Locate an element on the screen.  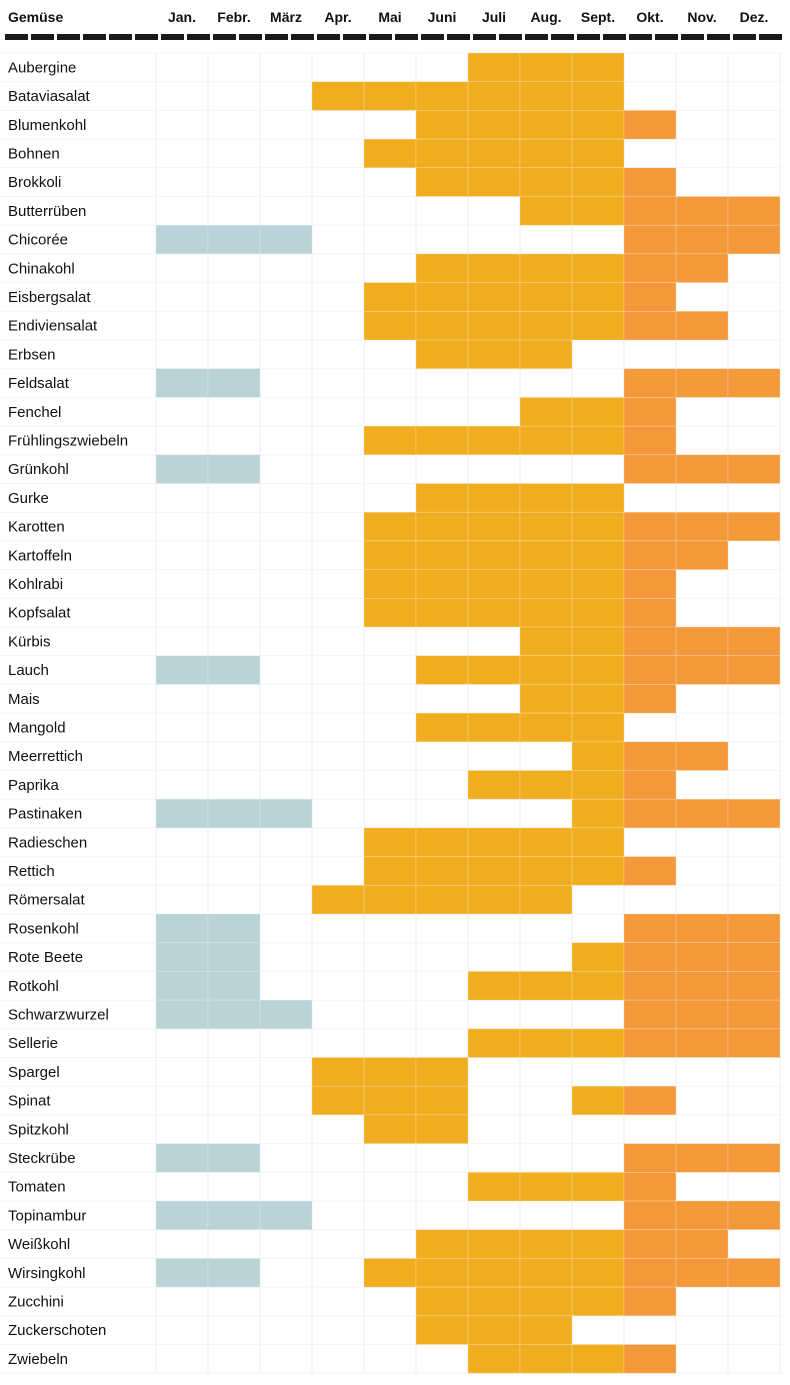
vegetable-label: Erbsen is located at coordinates (32, 354).